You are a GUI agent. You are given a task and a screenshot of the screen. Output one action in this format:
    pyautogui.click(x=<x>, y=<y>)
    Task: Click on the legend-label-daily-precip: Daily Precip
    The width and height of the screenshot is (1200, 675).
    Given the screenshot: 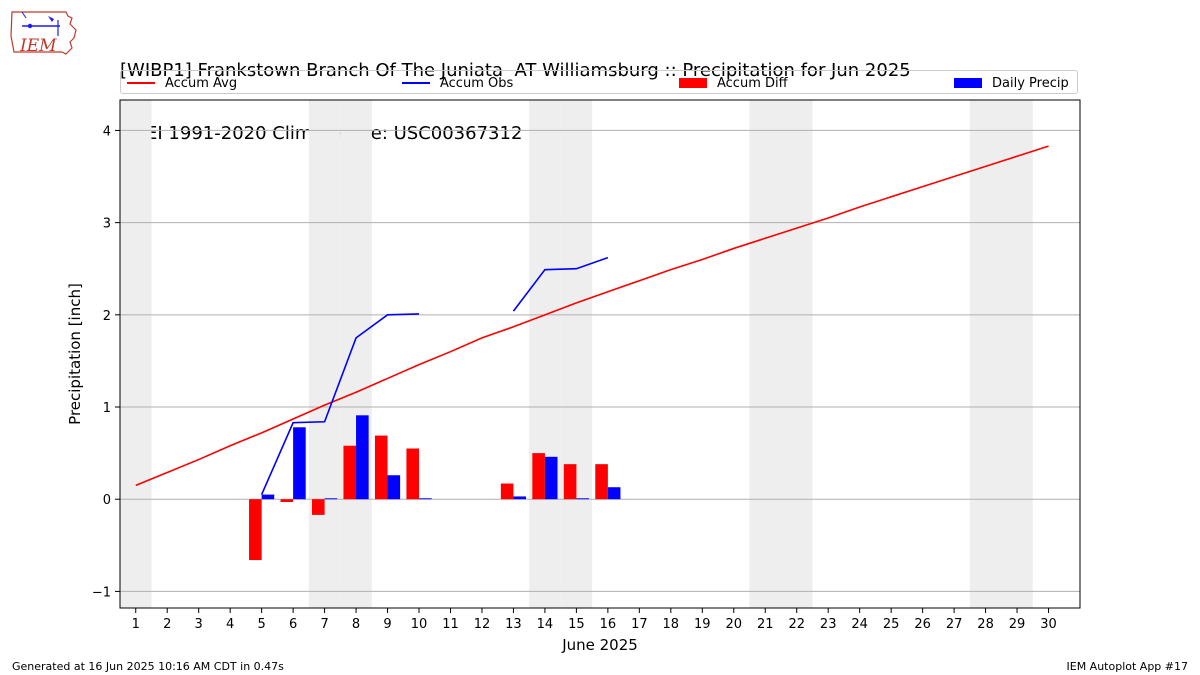 What is the action you would take?
    pyautogui.click(x=1030, y=83)
    